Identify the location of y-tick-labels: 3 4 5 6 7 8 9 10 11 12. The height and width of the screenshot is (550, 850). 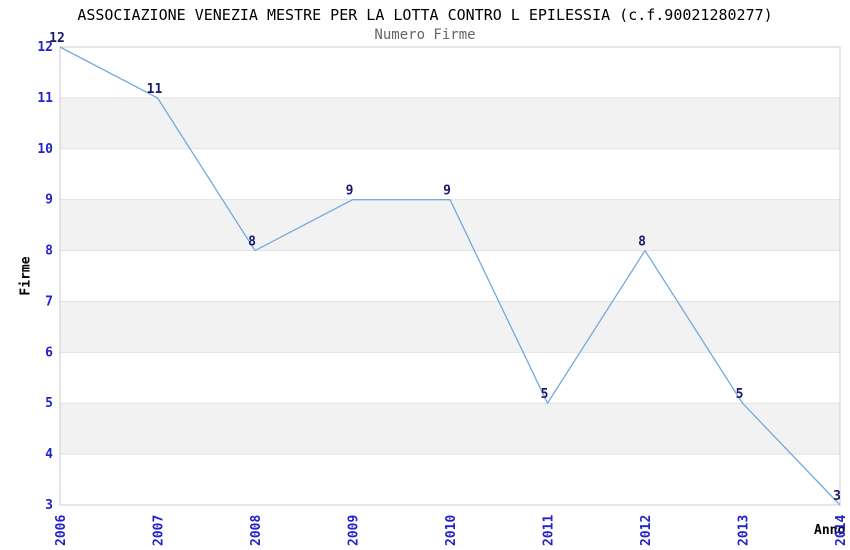
(45, 276).